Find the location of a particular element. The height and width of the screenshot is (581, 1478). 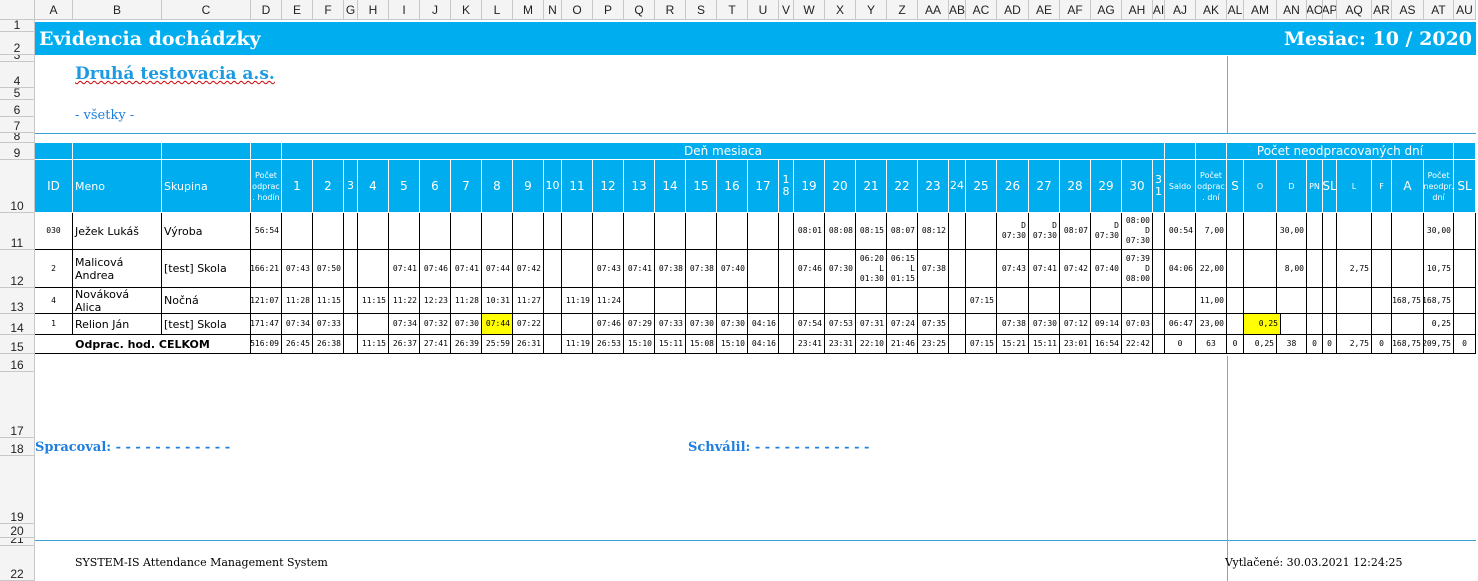

day-cell-29: D 07:30 is located at coordinates (1106, 231).